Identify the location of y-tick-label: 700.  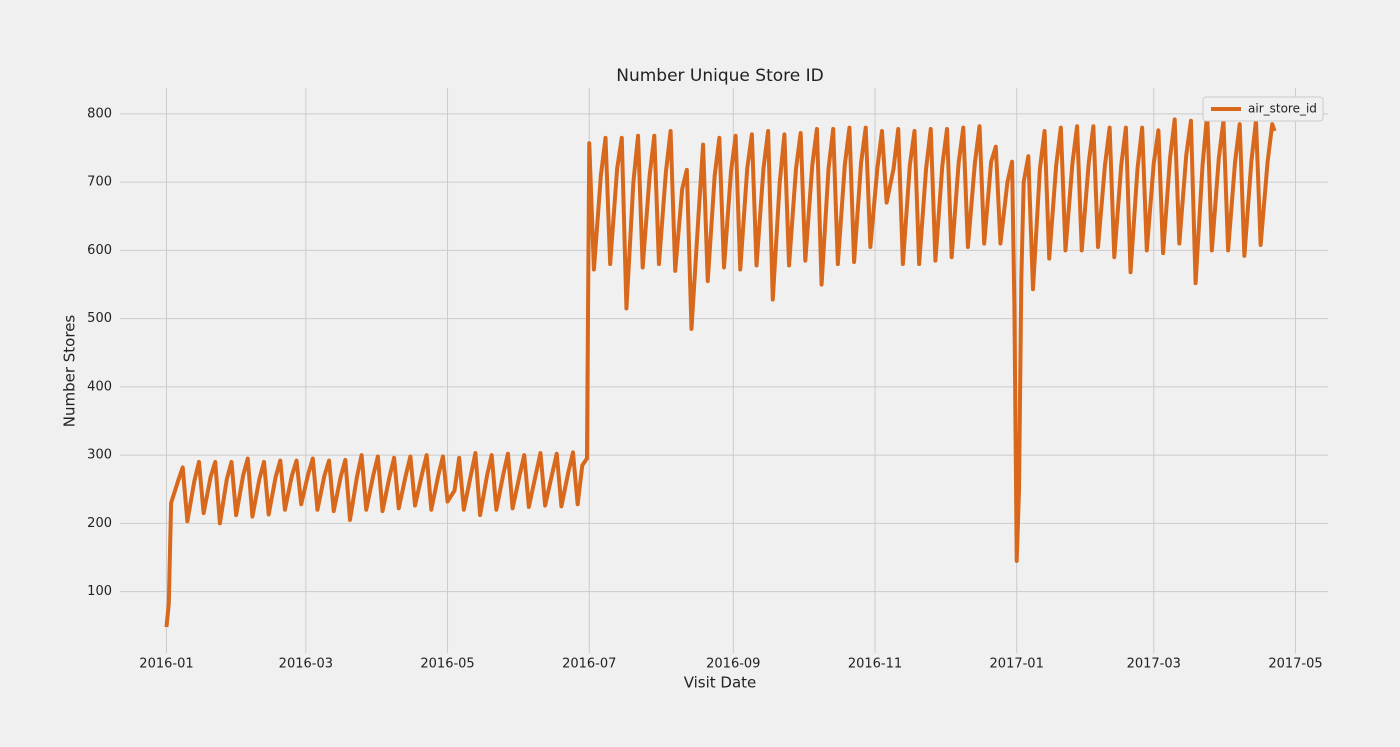
(99, 182).